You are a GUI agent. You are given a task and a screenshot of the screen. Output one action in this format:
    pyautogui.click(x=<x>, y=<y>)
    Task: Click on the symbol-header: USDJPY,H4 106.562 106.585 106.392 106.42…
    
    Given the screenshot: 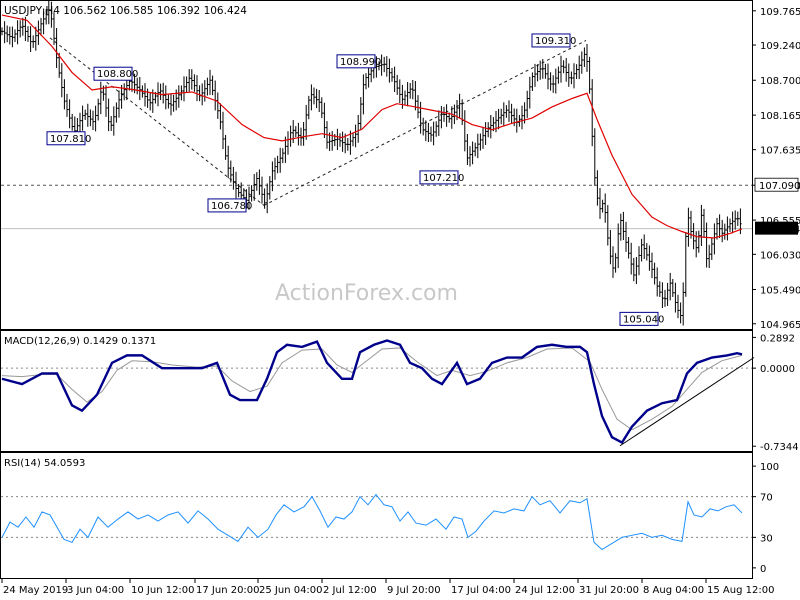 What is the action you would take?
    pyautogui.click(x=125, y=11)
    